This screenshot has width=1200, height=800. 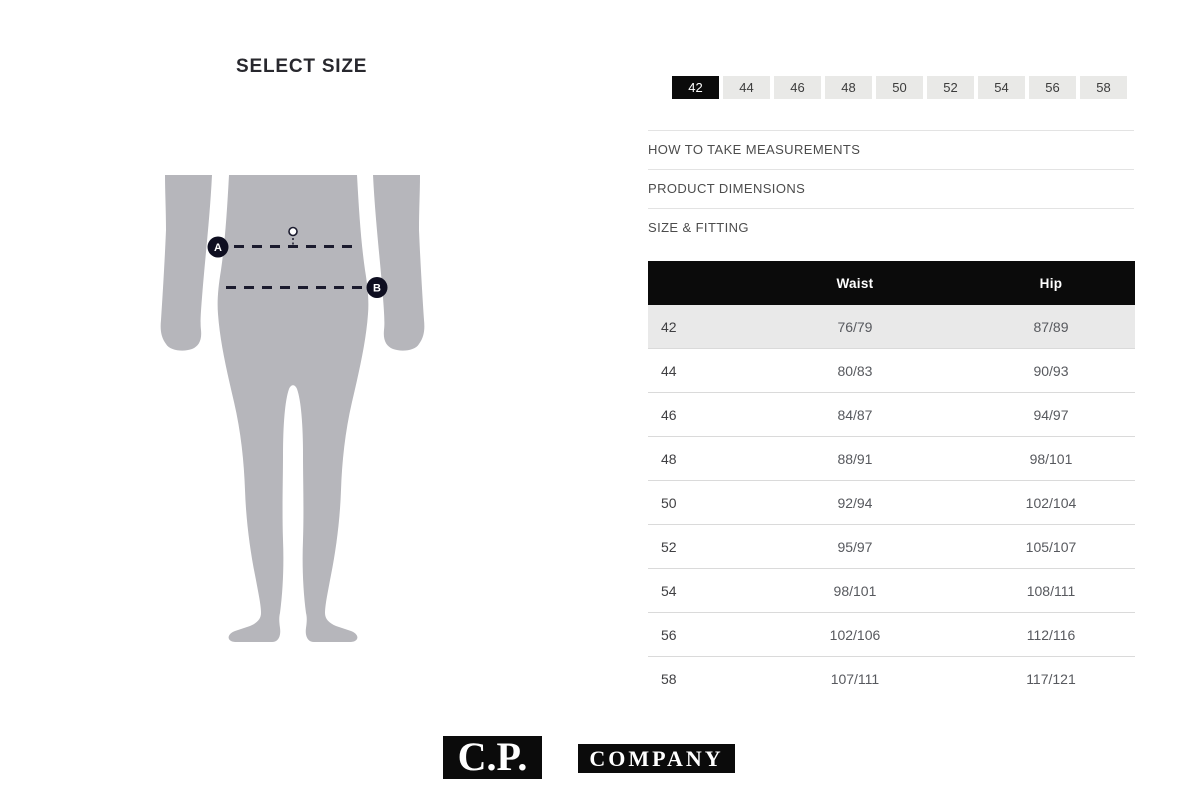 What do you see at coordinates (186, 263) in the screenshot?
I see `left-arm` at bounding box center [186, 263].